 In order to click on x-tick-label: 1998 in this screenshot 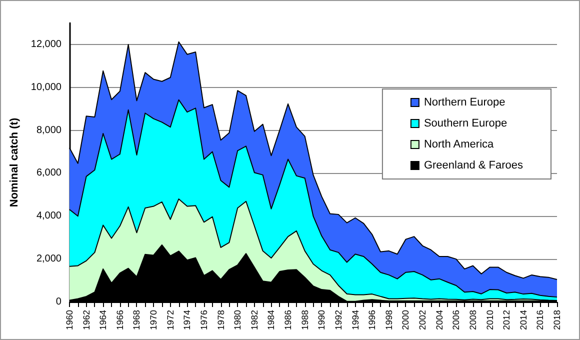, I will do `click(389, 320)`.